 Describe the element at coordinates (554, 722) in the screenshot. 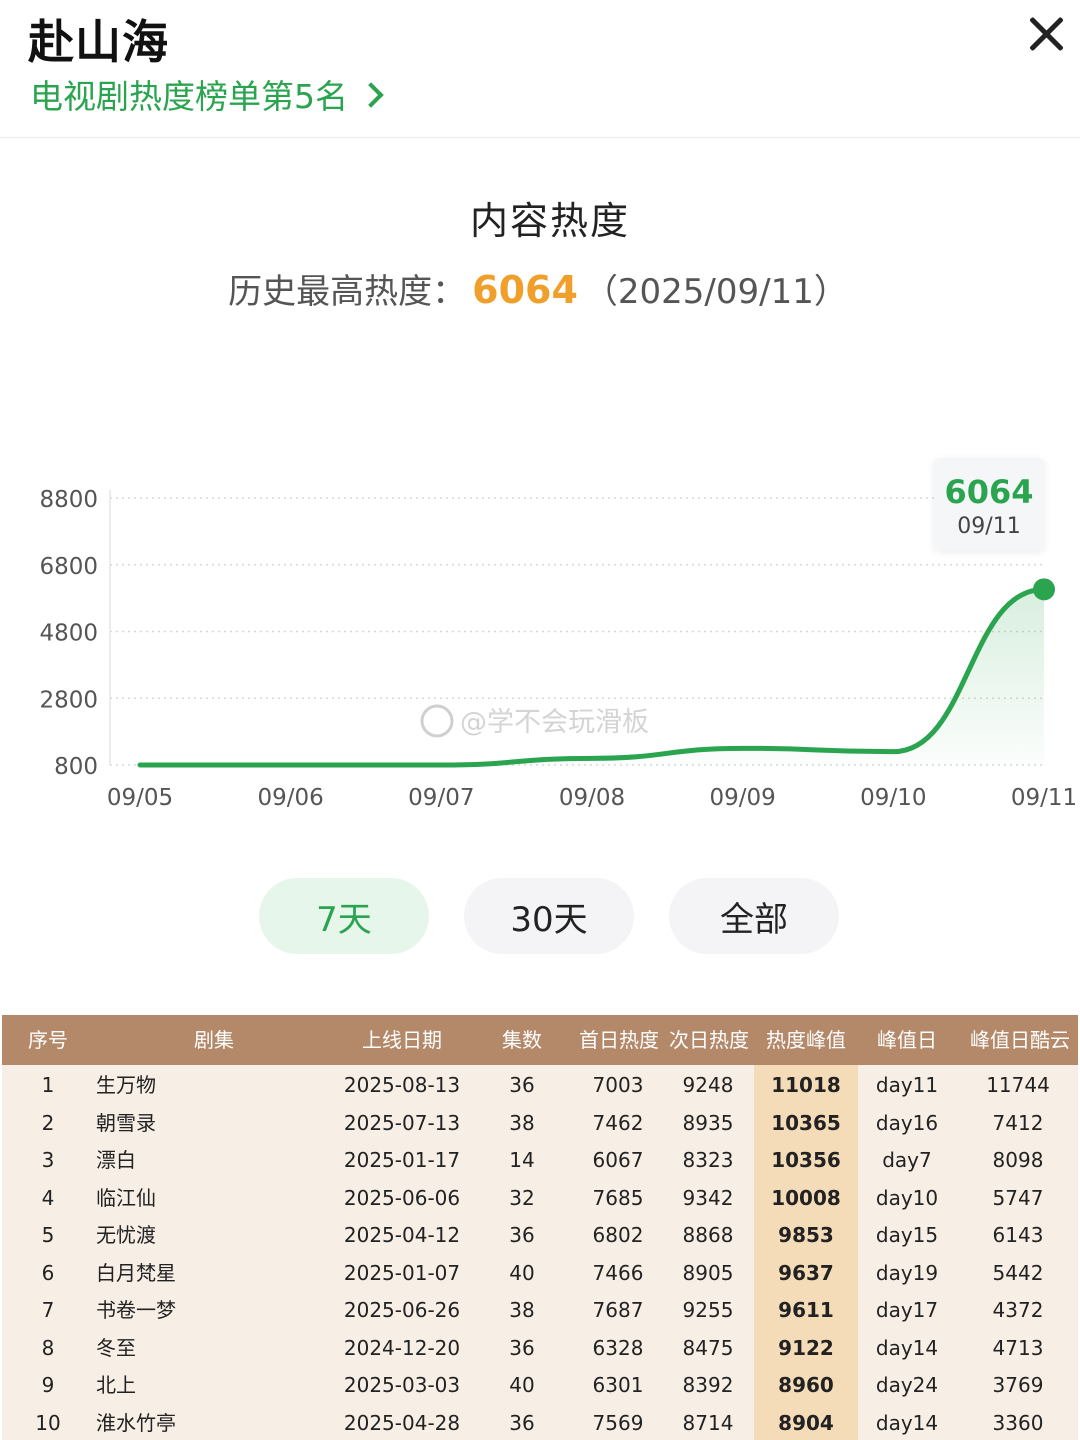

I see `watermark-text: @学不会玩滑板` at that location.